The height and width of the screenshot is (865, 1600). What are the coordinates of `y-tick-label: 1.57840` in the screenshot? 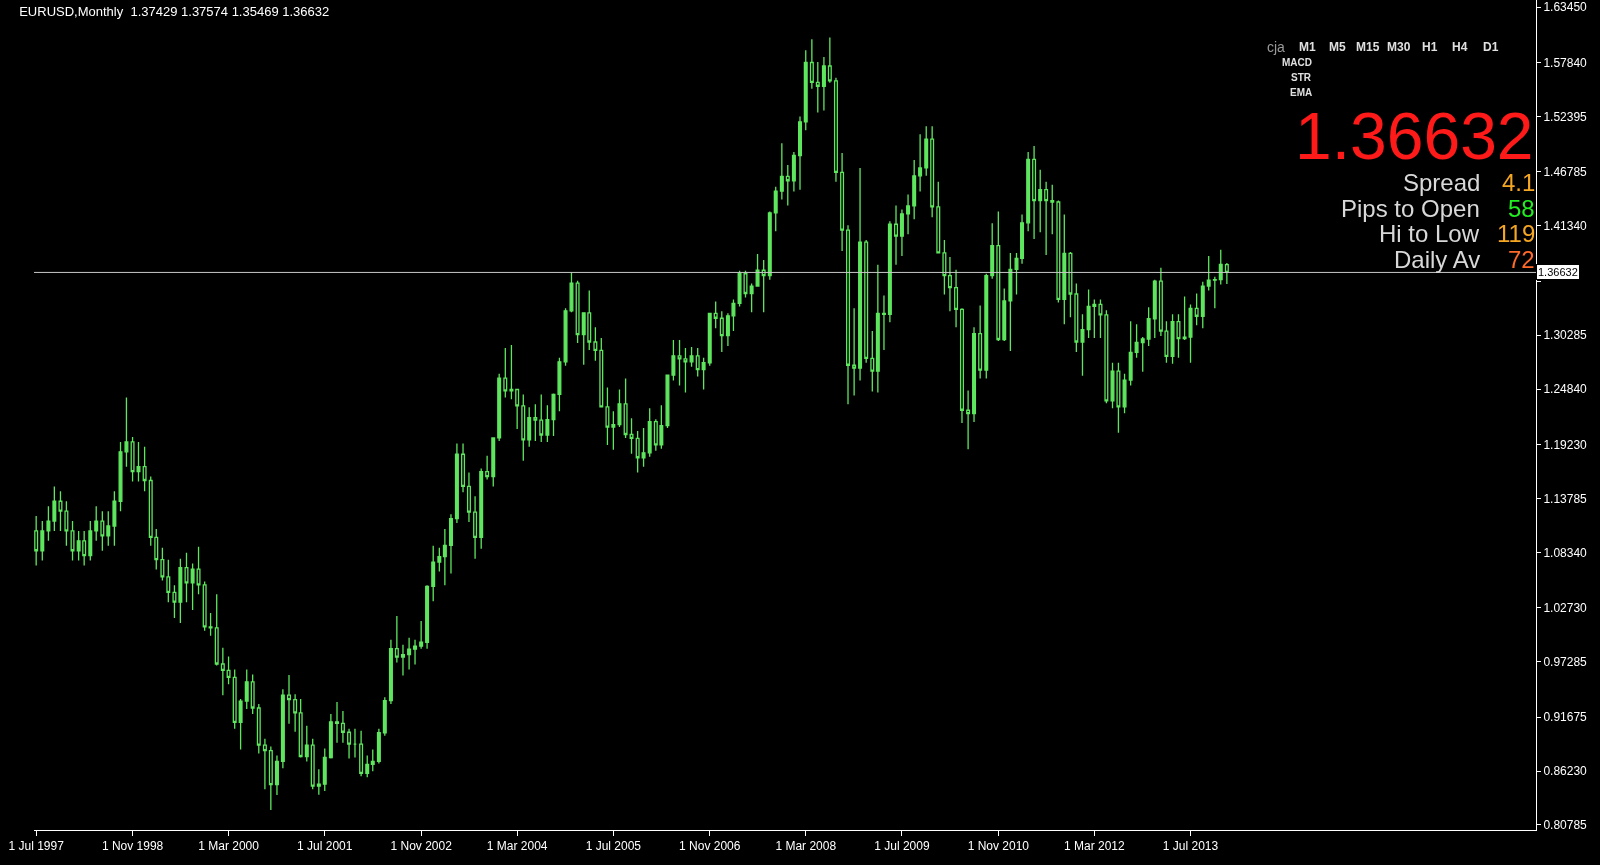 It's located at (1565, 62).